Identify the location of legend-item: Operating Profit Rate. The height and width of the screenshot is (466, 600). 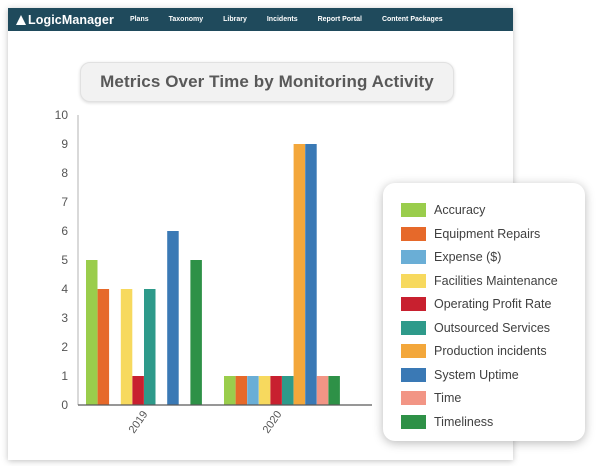
(476, 304).